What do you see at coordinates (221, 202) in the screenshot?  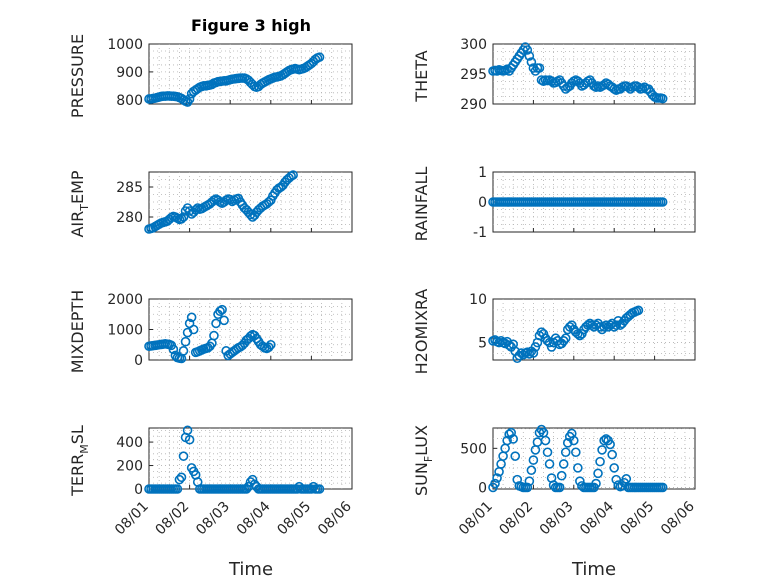 I see `air-temp-series` at bounding box center [221, 202].